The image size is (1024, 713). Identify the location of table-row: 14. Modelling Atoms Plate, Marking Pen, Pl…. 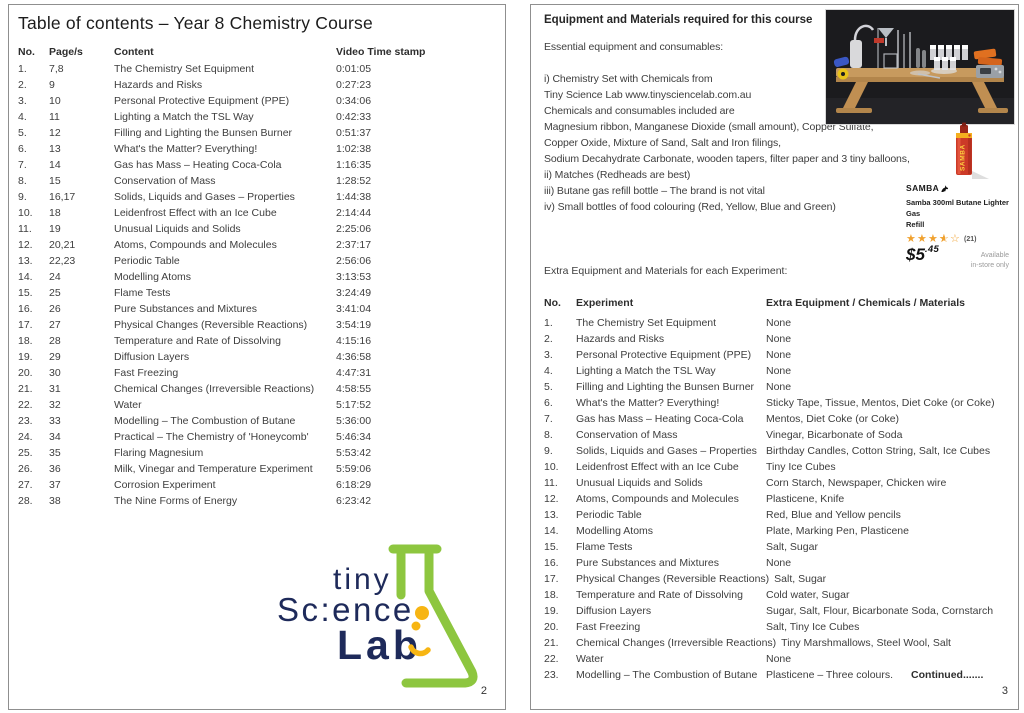
(769, 531).